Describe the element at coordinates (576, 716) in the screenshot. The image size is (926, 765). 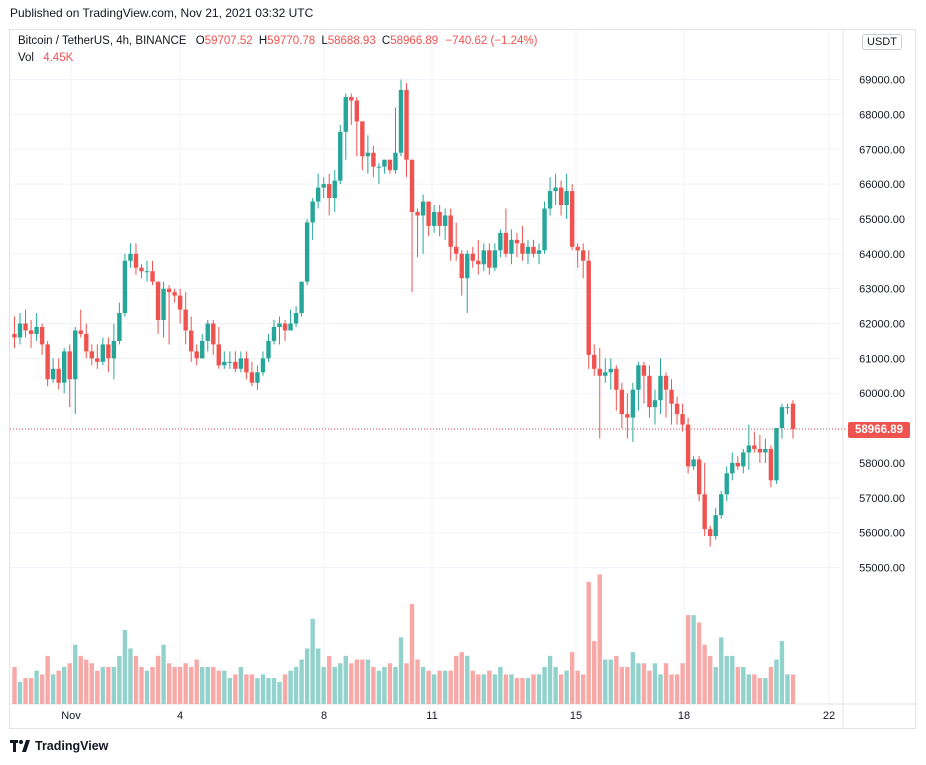
I see `x-tick-label: 15` at that location.